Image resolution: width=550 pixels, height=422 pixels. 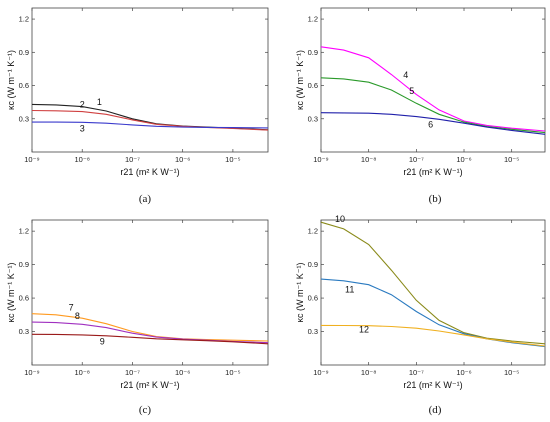 I want to click on series-label-7: 7, so click(x=71, y=308).